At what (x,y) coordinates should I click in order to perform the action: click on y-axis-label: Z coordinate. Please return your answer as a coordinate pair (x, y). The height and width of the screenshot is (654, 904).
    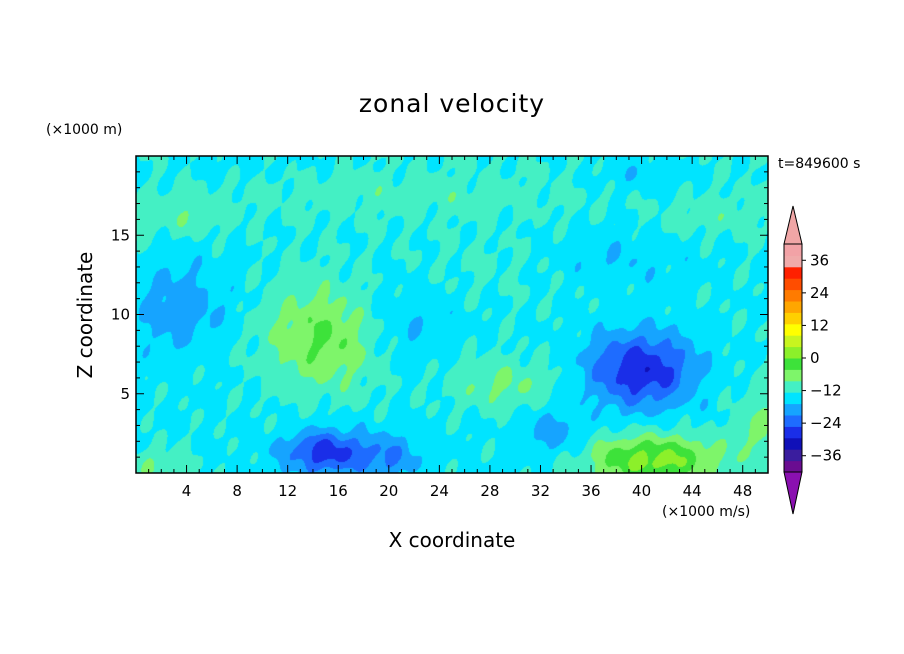
    Looking at the image, I should click on (85, 315).